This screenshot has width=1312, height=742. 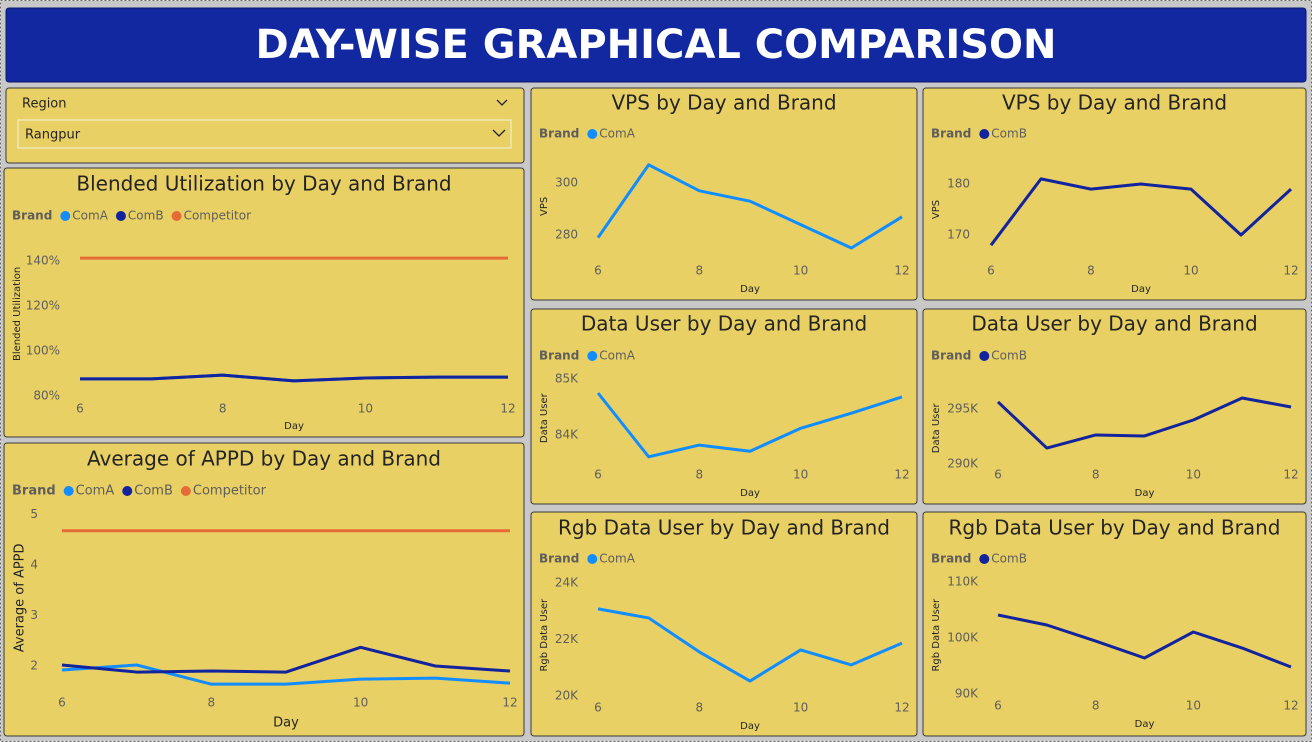 What do you see at coordinates (567, 379) in the screenshot?
I see `y-tick-label: 85K` at bounding box center [567, 379].